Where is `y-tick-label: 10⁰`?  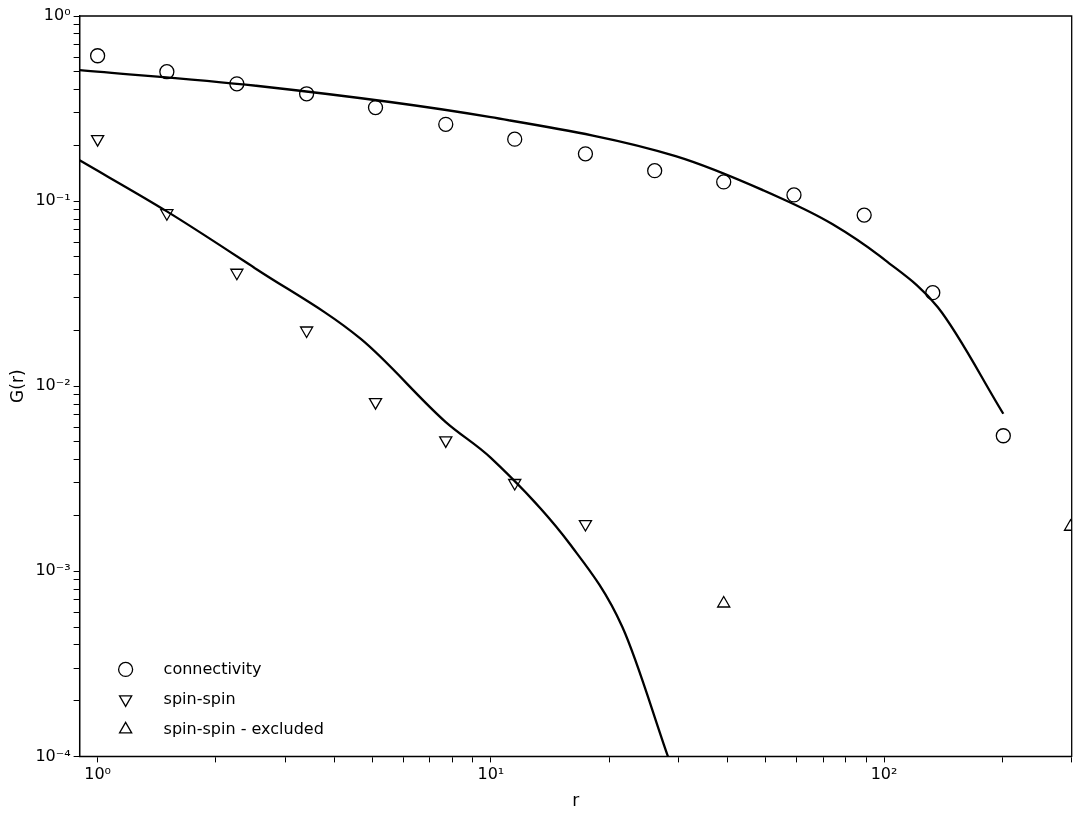 y-tick-label: 10⁰ is located at coordinates (57, 15).